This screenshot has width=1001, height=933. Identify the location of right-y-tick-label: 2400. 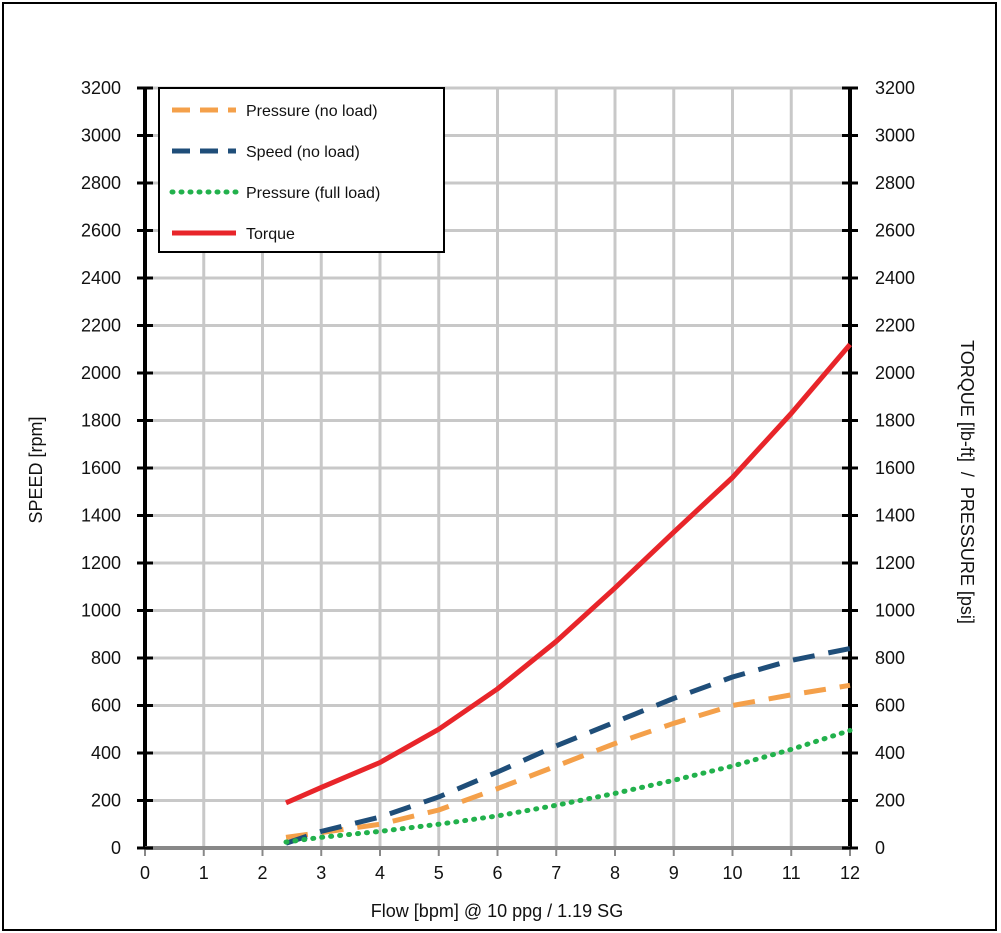
(895, 278).